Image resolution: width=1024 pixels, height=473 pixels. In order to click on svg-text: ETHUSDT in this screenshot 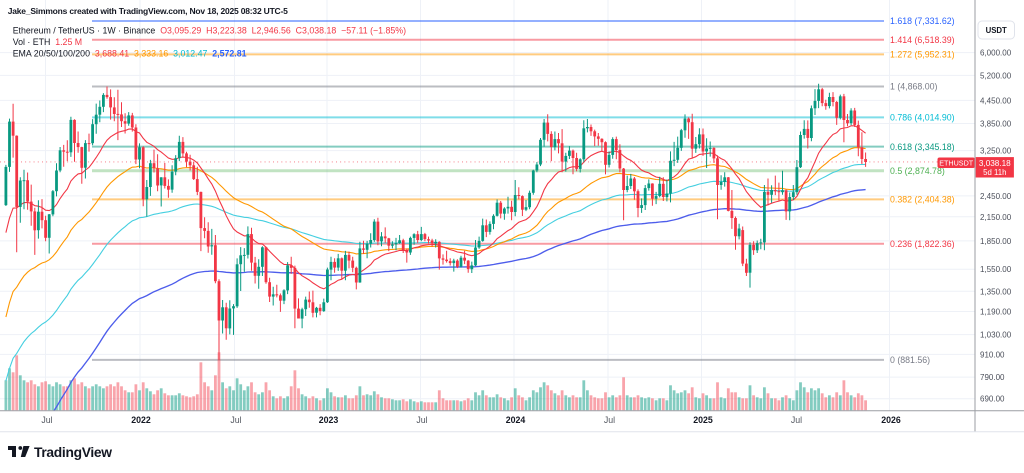, I will do `click(956, 162)`.